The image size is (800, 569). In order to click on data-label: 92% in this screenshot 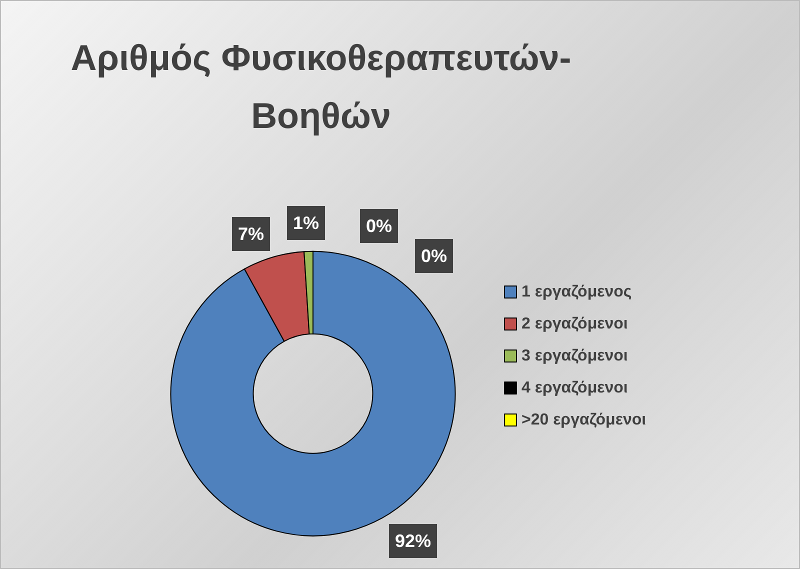, I will do `click(413, 541)`.